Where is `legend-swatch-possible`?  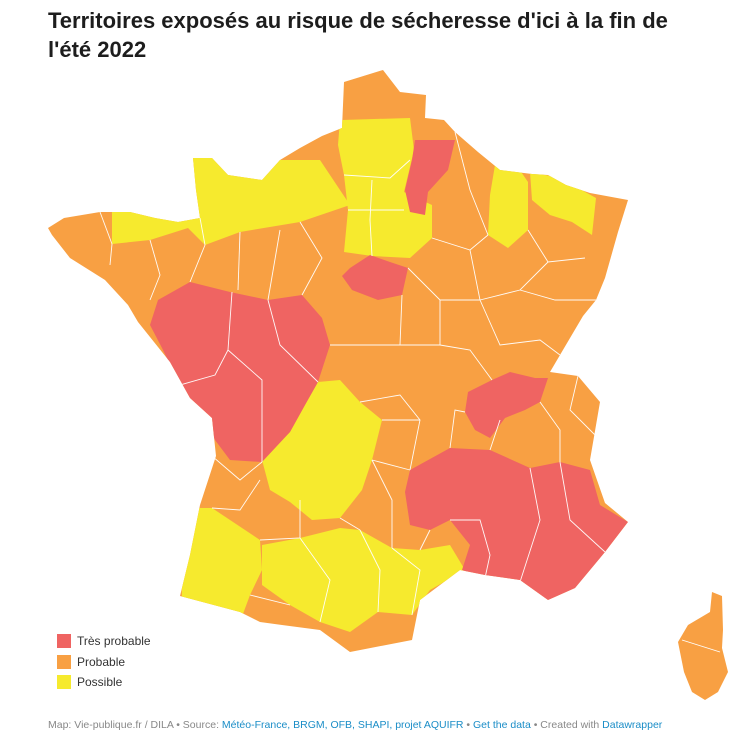 legend-swatch-possible is located at coordinates (64, 682).